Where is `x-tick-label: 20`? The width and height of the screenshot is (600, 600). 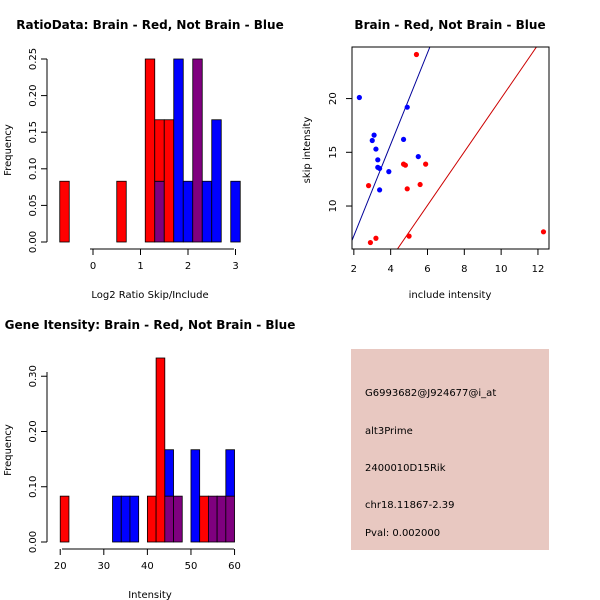 x-tick-label: 20 is located at coordinates (60, 566).